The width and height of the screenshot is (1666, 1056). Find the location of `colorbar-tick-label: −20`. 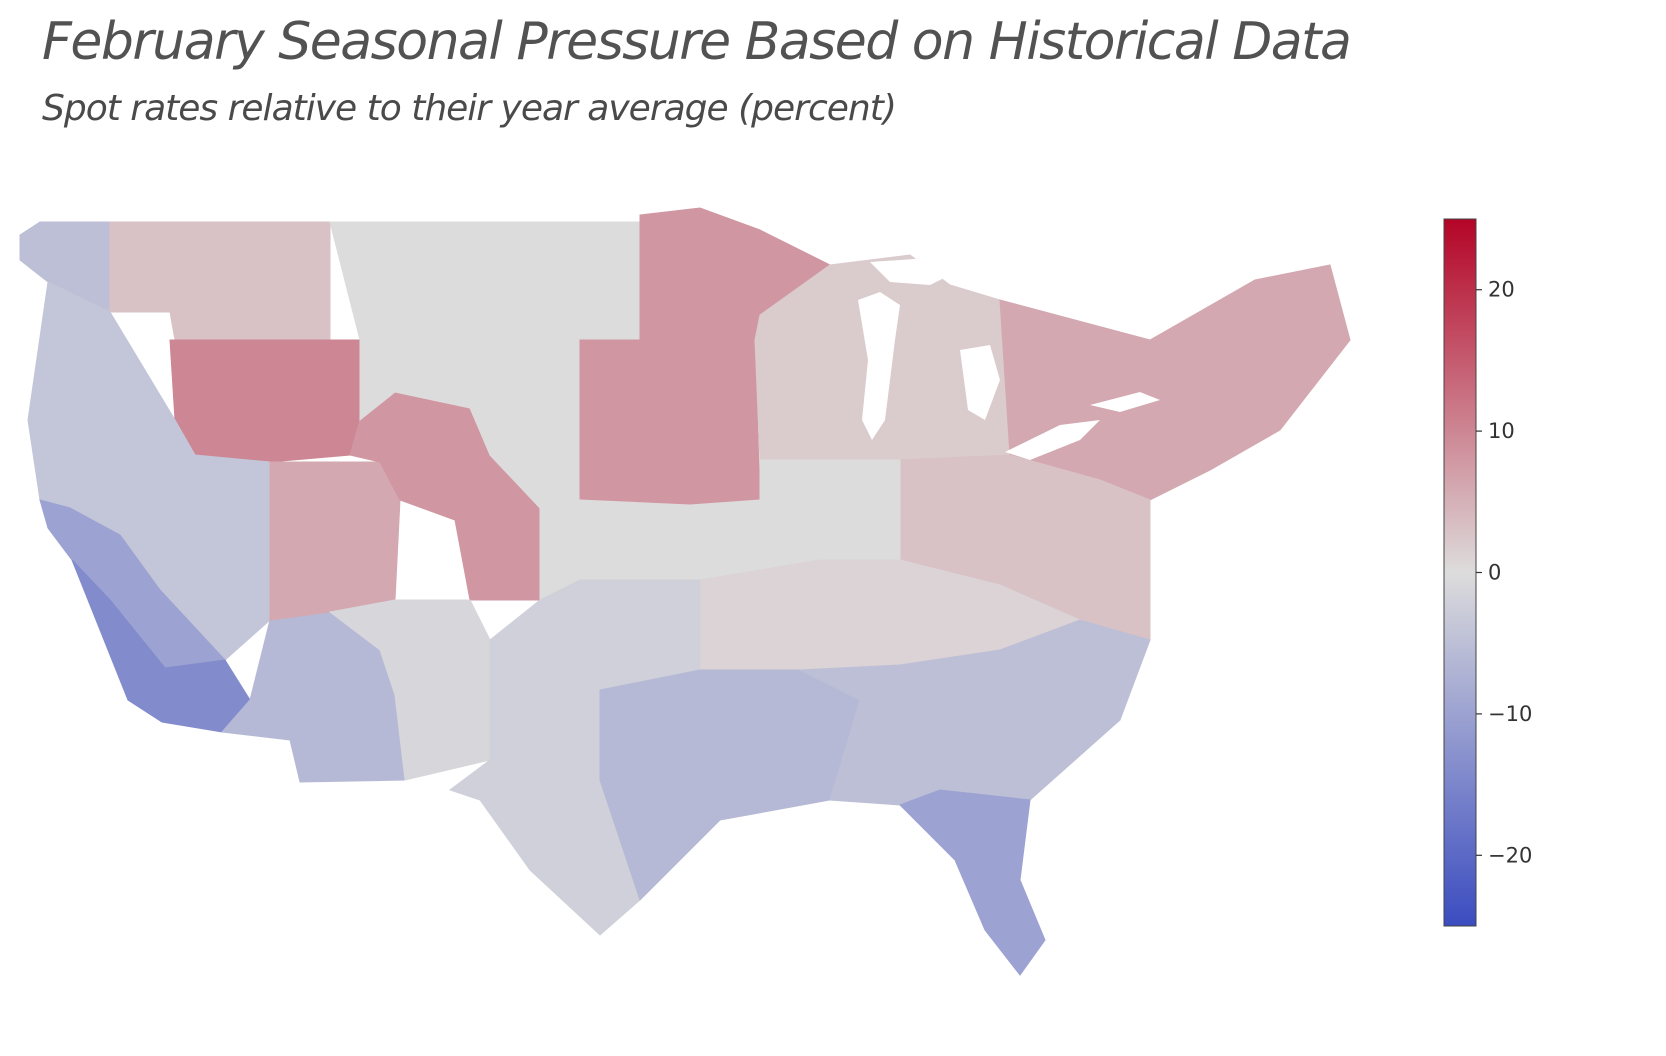

colorbar-tick-label: −20 is located at coordinates (1510, 855).